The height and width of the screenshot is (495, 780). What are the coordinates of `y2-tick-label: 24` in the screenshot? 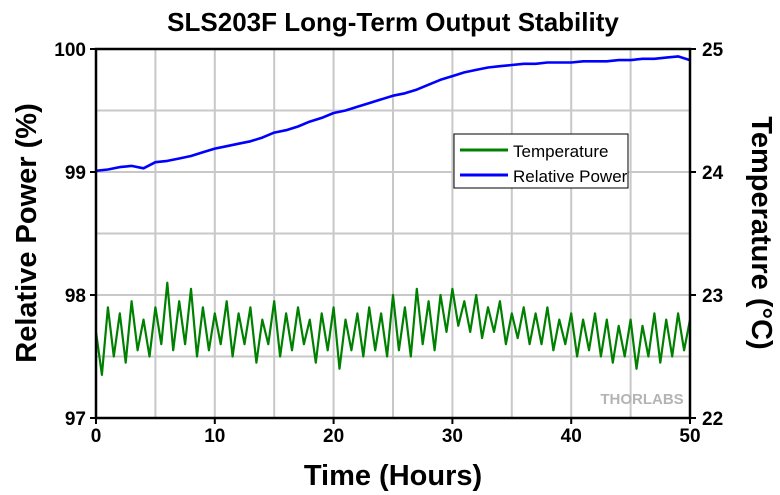 It's located at (713, 173).